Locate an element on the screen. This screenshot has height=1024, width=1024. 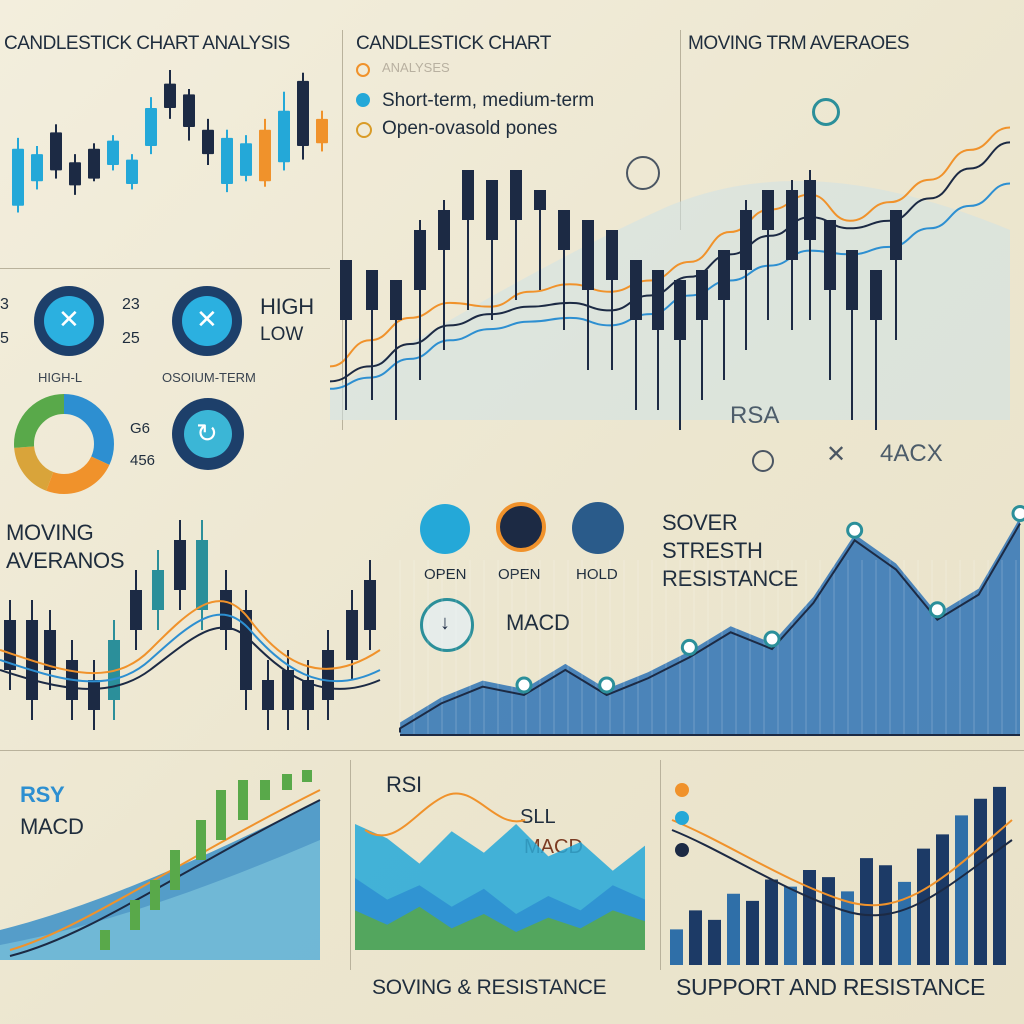
strength-label: RESISTANCE is located at coordinates (730, 578).